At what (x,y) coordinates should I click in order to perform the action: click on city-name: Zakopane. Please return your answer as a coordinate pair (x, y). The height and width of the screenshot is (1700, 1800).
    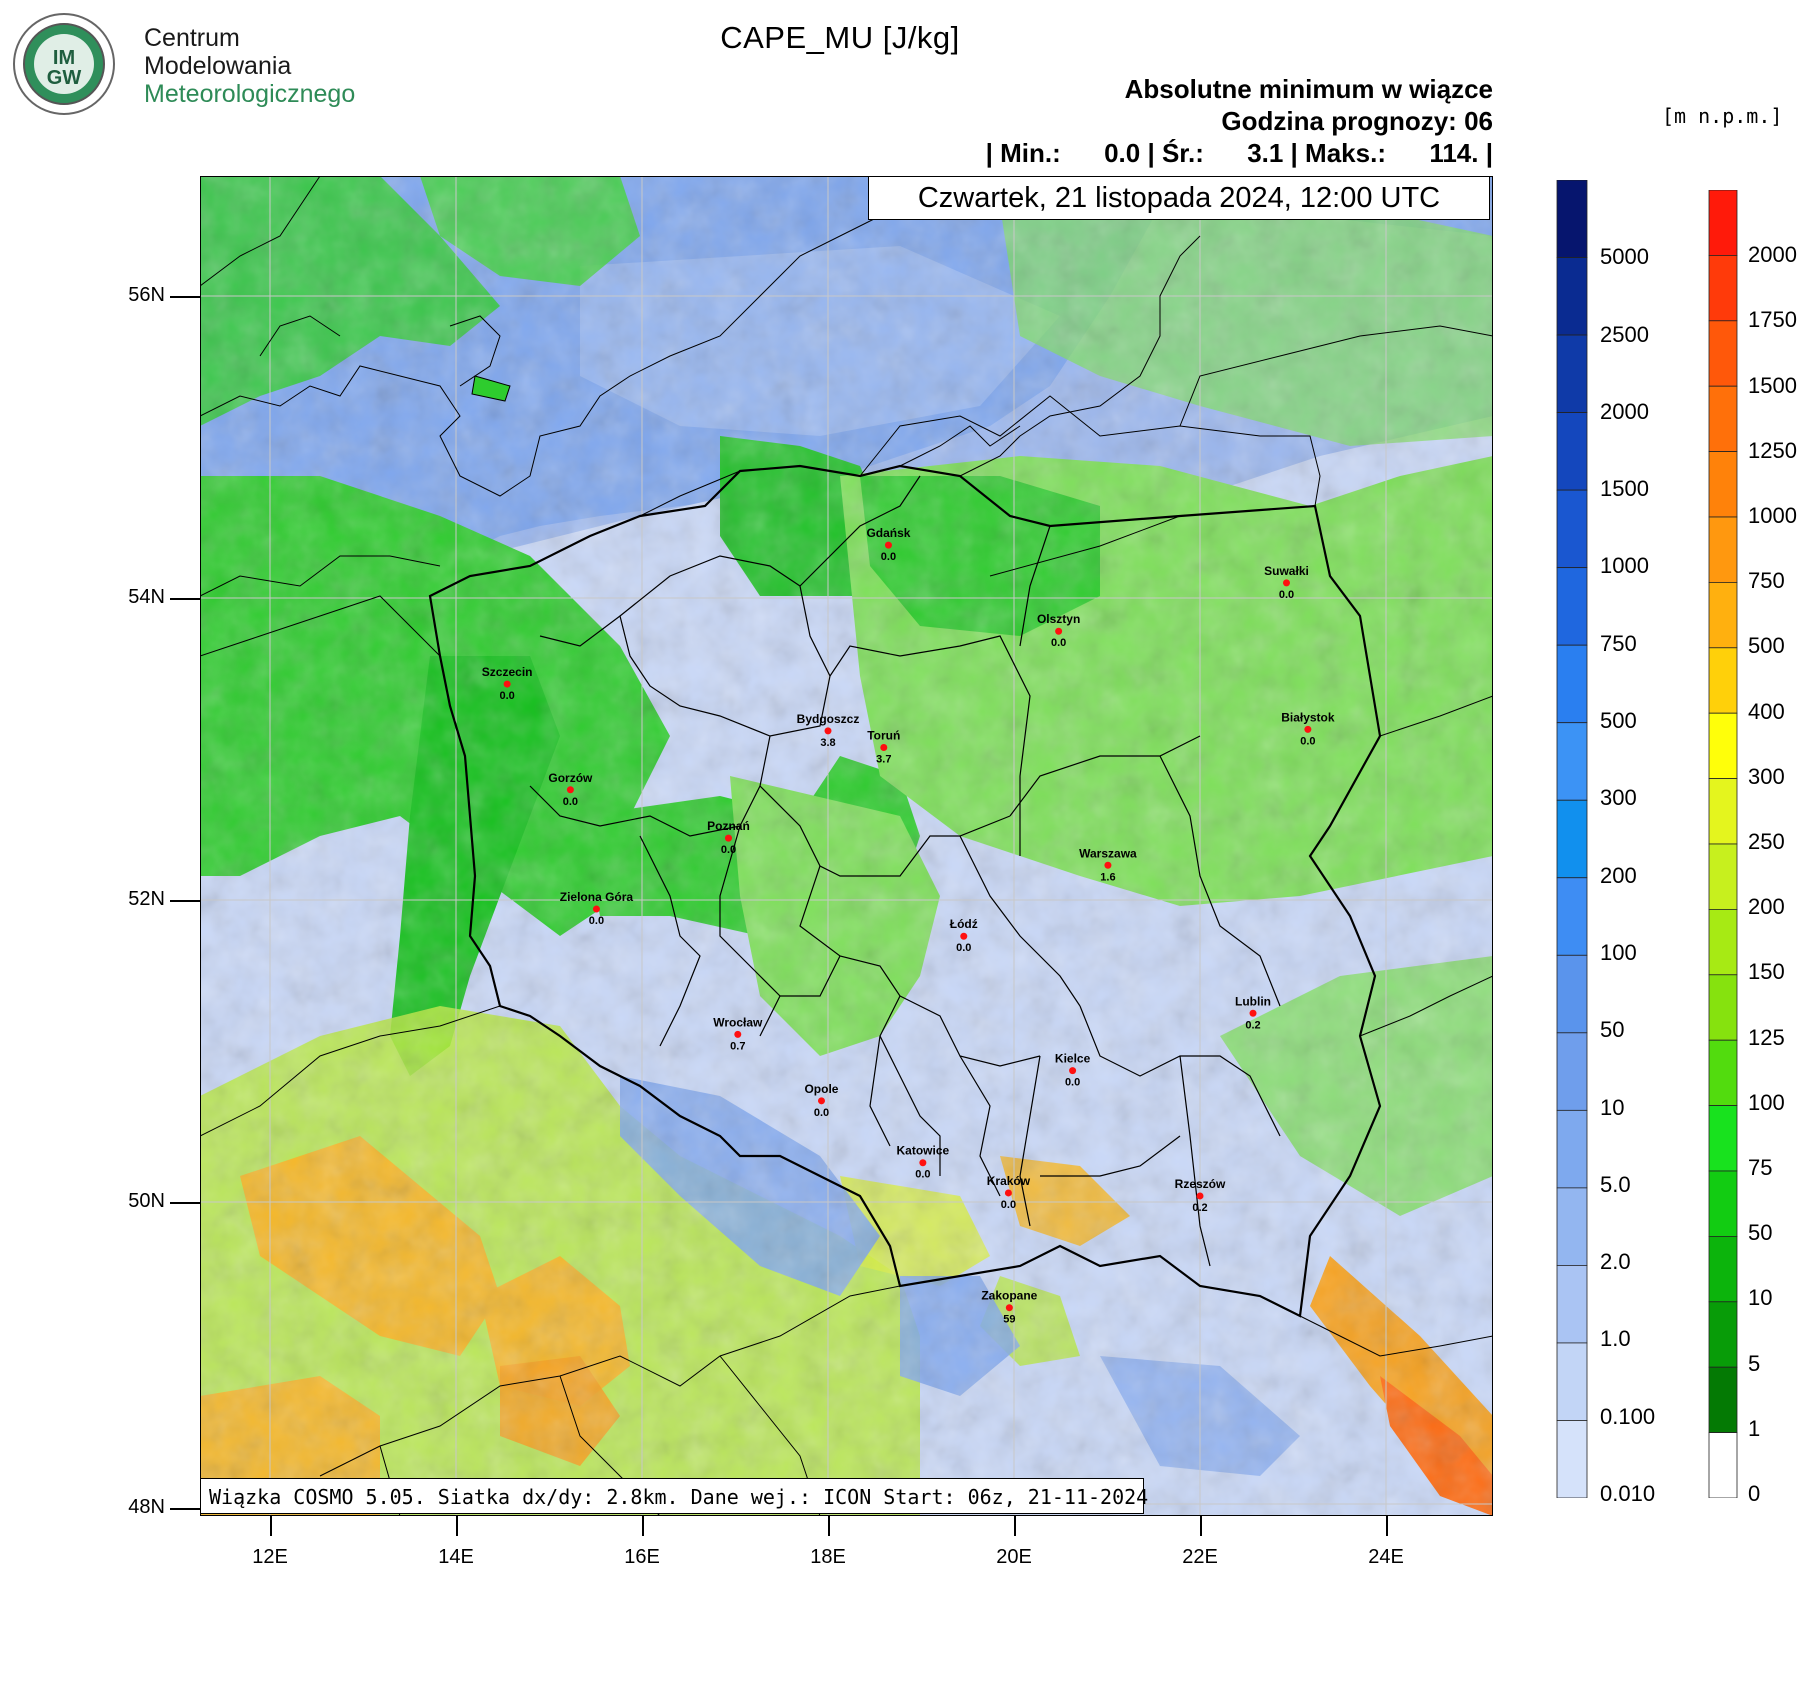
    Looking at the image, I should click on (1009, 1296).